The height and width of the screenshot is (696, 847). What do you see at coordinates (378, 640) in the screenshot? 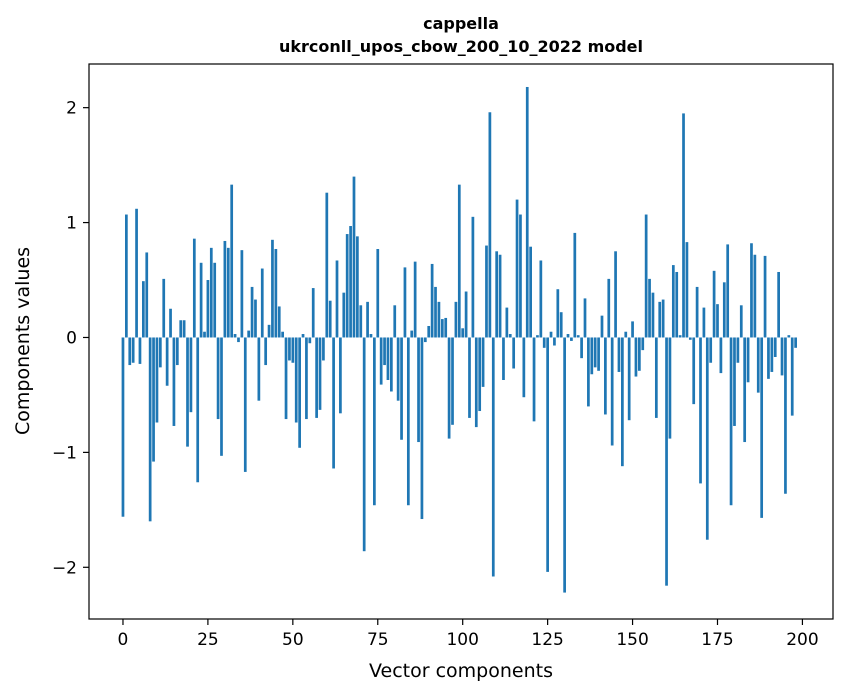
I see `x-tick-label: 75` at bounding box center [378, 640].